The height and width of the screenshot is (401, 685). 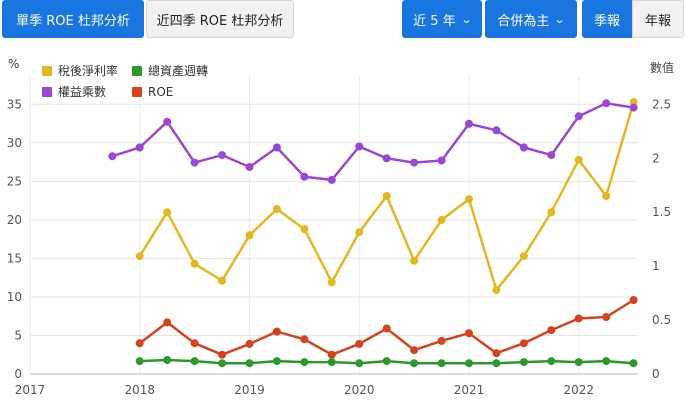 What do you see at coordinates (73, 19) in the screenshot?
I see `tab-single-quarter-roe: 單季 ROE 杜邦分析` at bounding box center [73, 19].